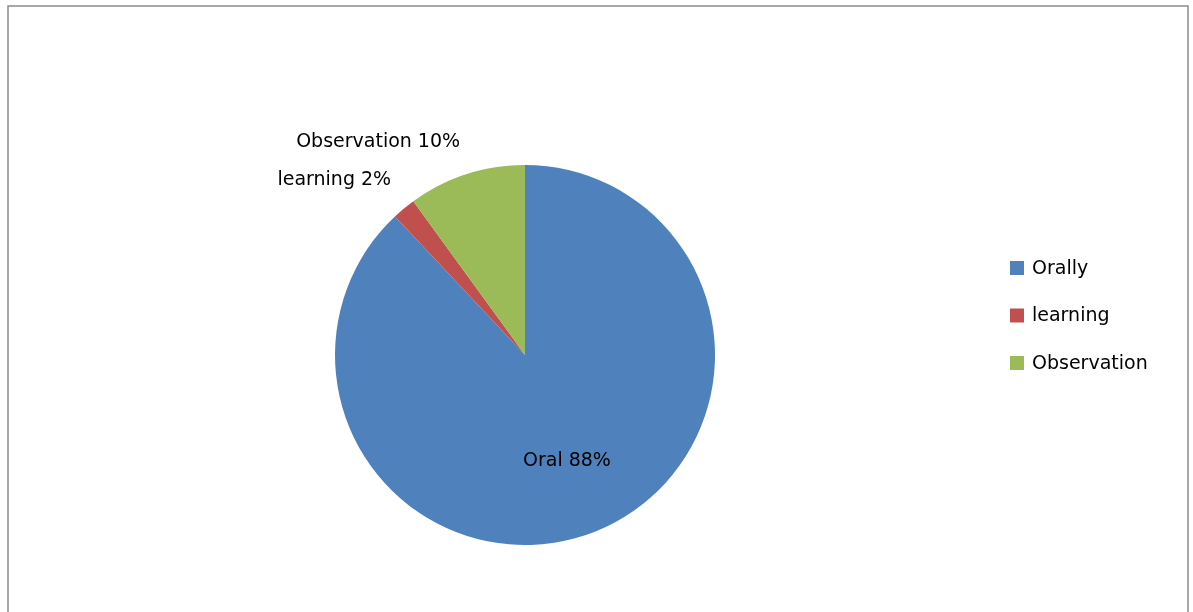 The width and height of the screenshot is (1193, 612). I want to click on pie-slice, so click(469, 260).